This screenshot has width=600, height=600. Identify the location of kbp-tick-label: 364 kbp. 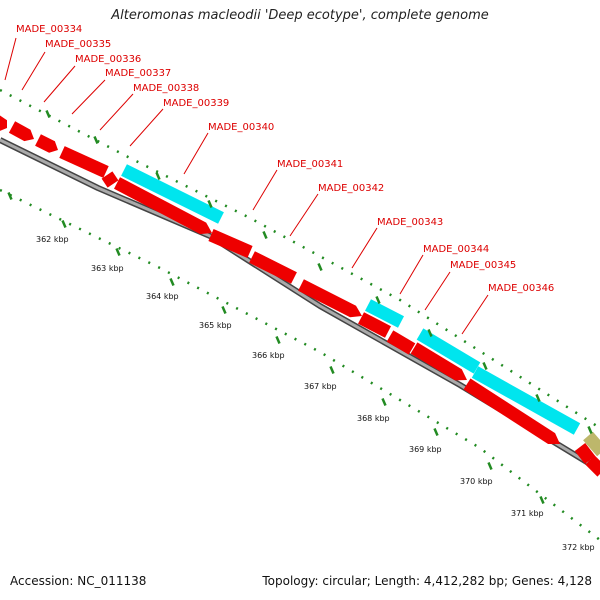
(162, 296).